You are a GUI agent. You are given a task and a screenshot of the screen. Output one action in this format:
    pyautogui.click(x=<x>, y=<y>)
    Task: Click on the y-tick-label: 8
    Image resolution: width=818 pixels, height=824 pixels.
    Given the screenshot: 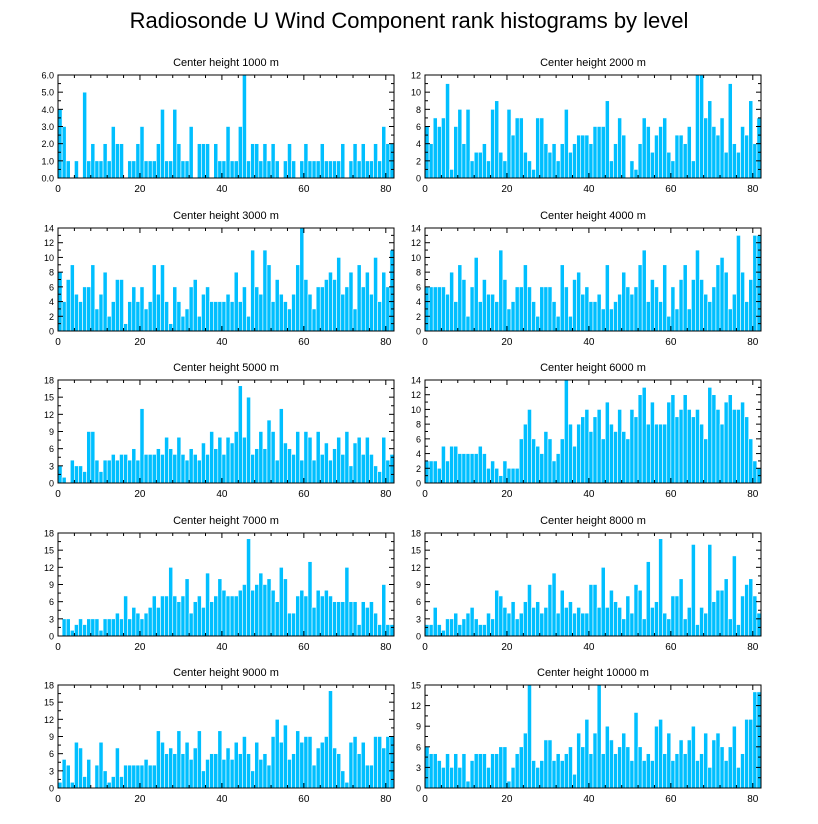 What is the action you would take?
    pyautogui.click(x=418, y=425)
    